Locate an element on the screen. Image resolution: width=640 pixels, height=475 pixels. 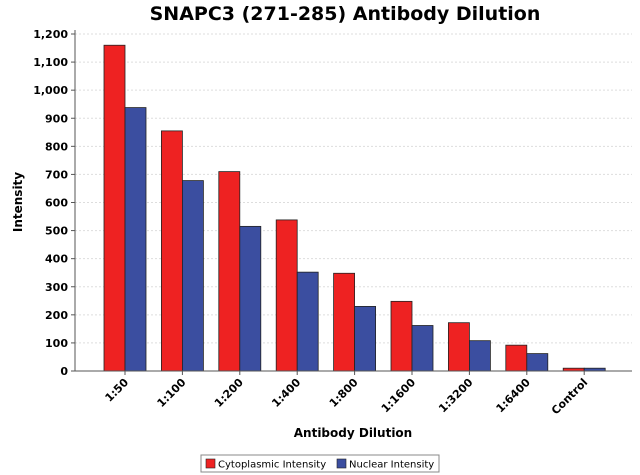
chart-title: SNAPC3 (271-285) Antibody Dilution is located at coordinates (345, 14).